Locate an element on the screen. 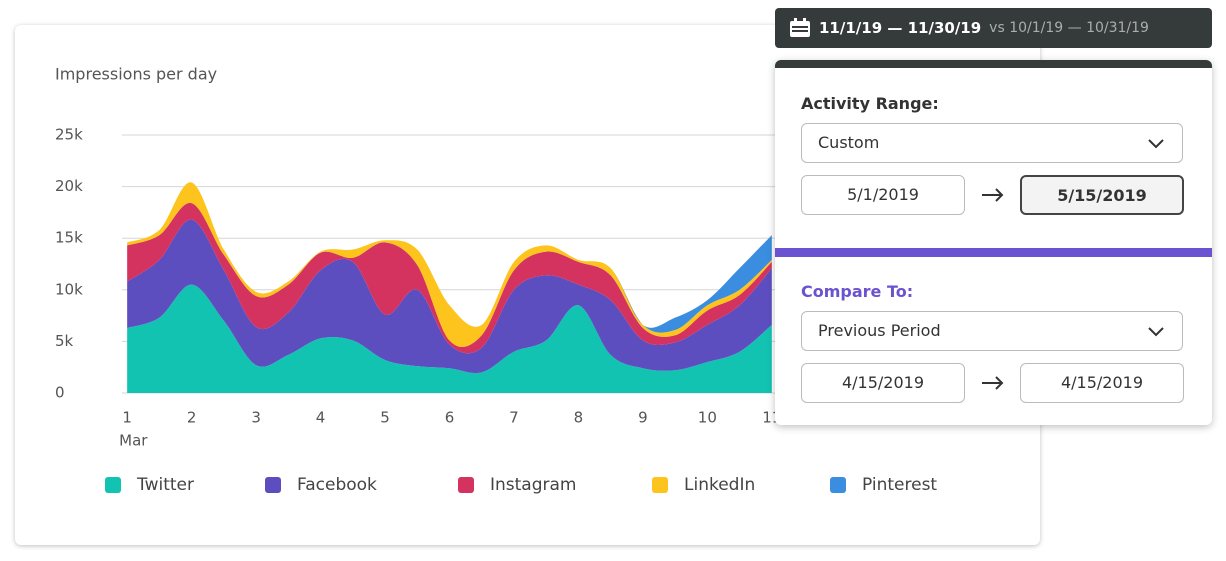 This screenshot has width=1226, height=561. y-tick-label: 20k is located at coordinates (69, 186).